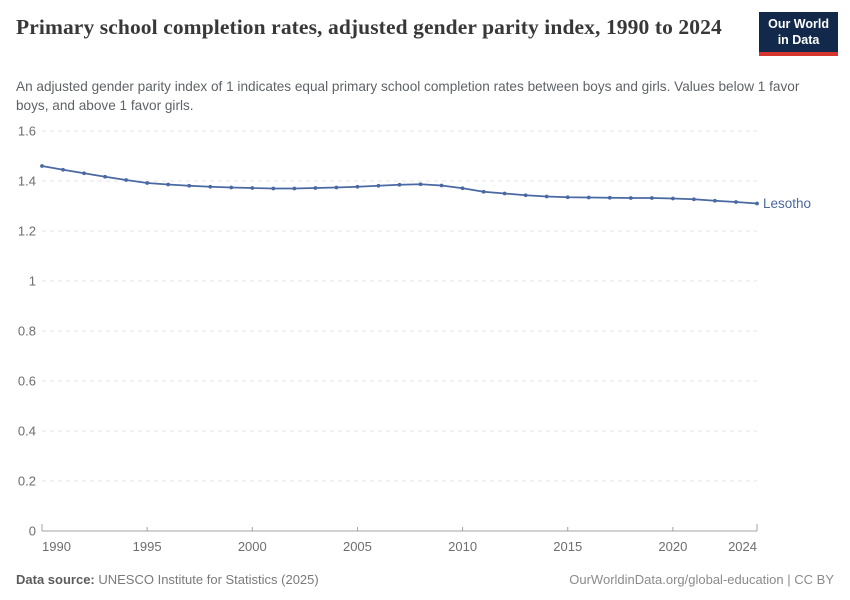 This screenshot has height=600, width=850. What do you see at coordinates (27, 131) in the screenshot?
I see `y-tick-label: 1.6` at bounding box center [27, 131].